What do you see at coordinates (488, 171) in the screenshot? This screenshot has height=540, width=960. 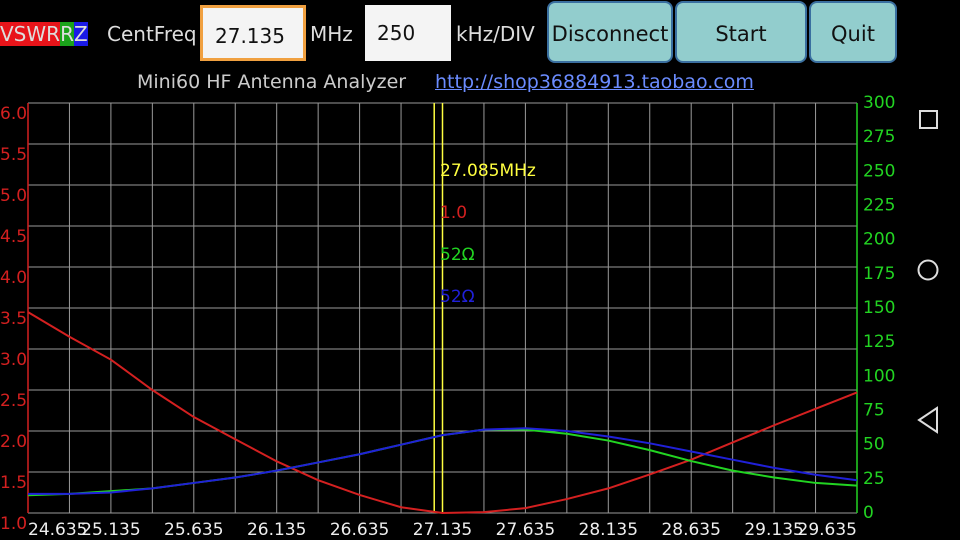 I see `cursor-annotation: 27.085MHz` at bounding box center [488, 171].